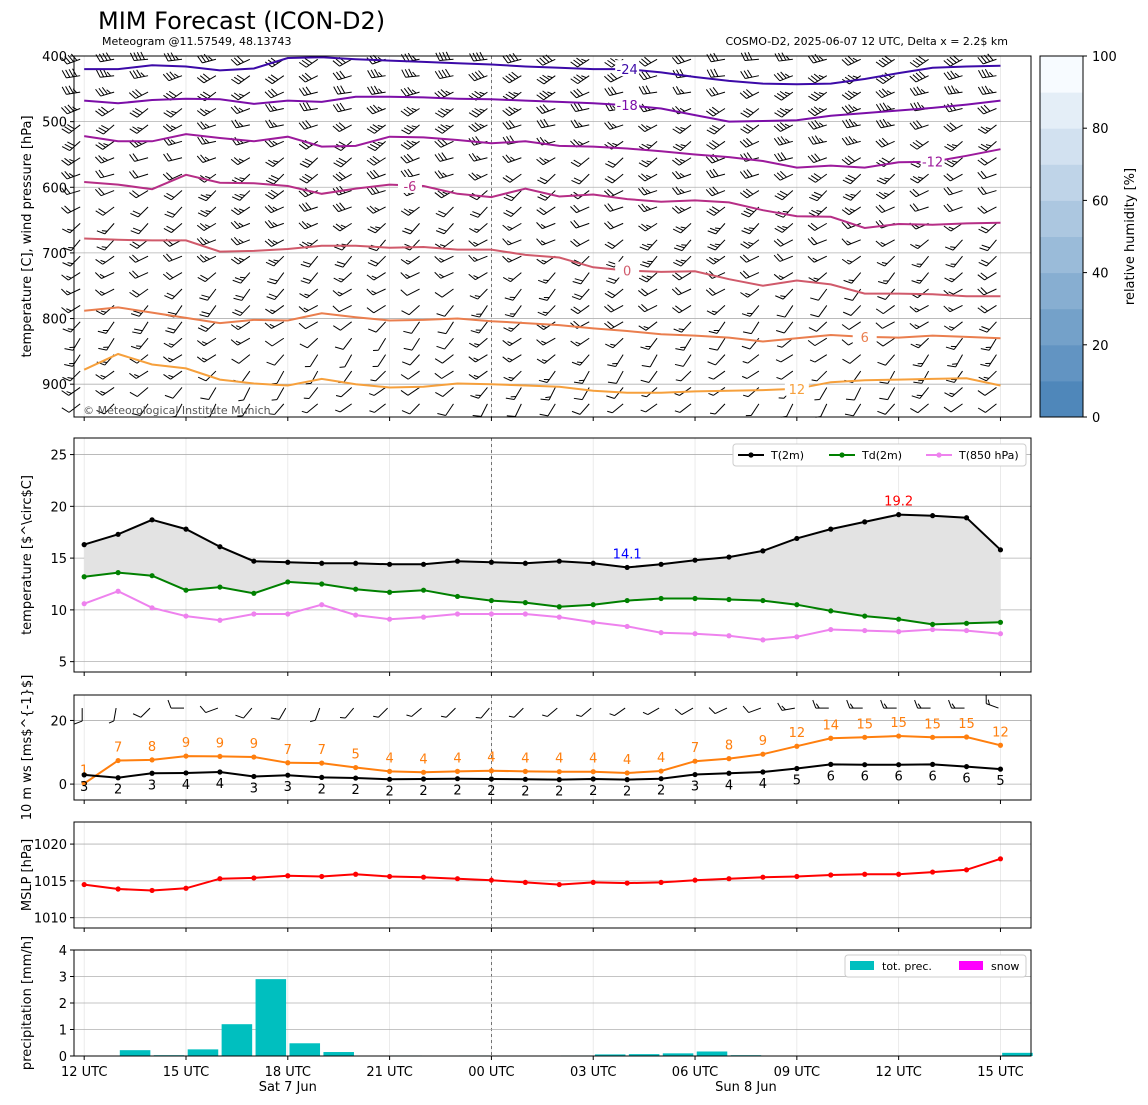  I want to click on y-tick-label: 15, so click(58, 559).